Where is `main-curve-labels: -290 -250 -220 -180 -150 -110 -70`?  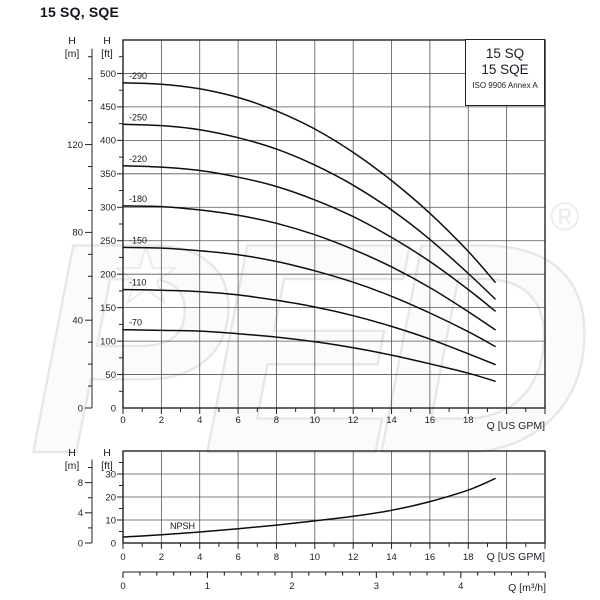
main-curve-labels: -290 -250 -220 -180 -150 -110 -70 is located at coordinates (138, 199).